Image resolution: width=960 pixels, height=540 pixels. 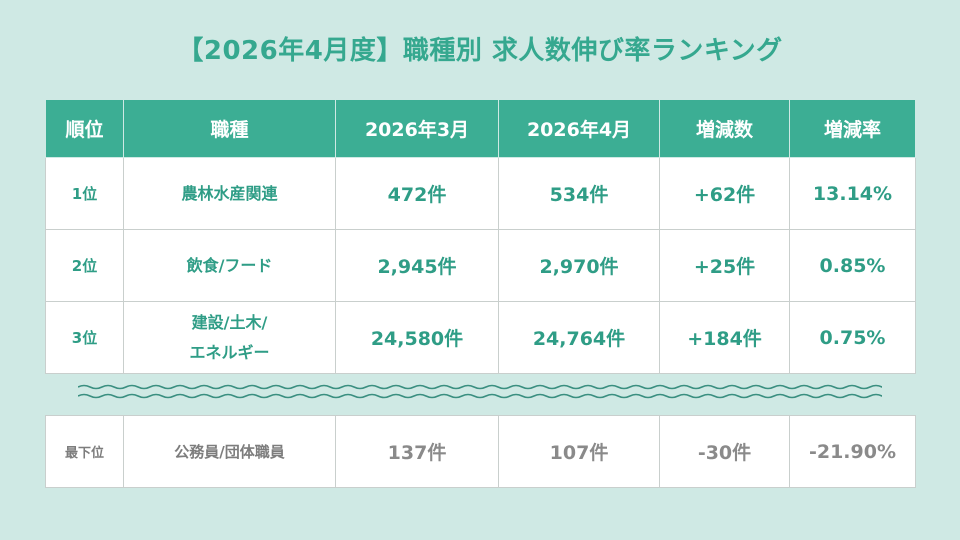 I want to click on lowest-job-cell: 公務員/団体職員, so click(x=229, y=451).